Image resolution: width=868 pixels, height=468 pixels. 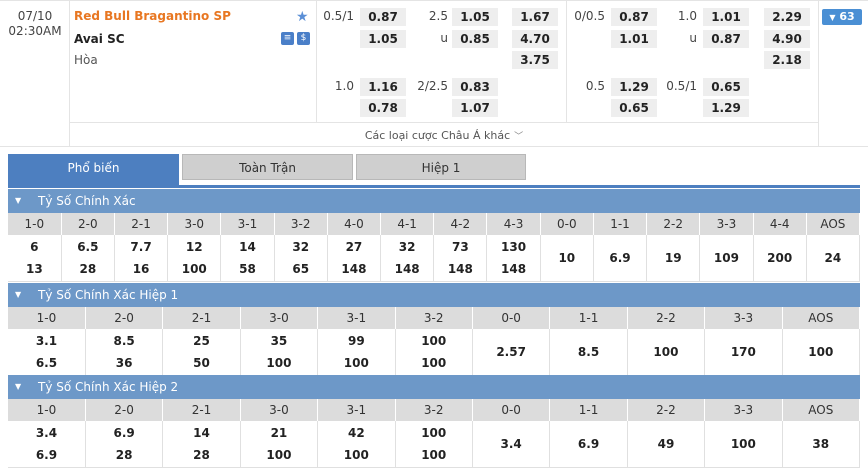 What do you see at coordinates (46, 341) in the screenshot?
I see `home-score-odd: 3.1` at bounding box center [46, 341].